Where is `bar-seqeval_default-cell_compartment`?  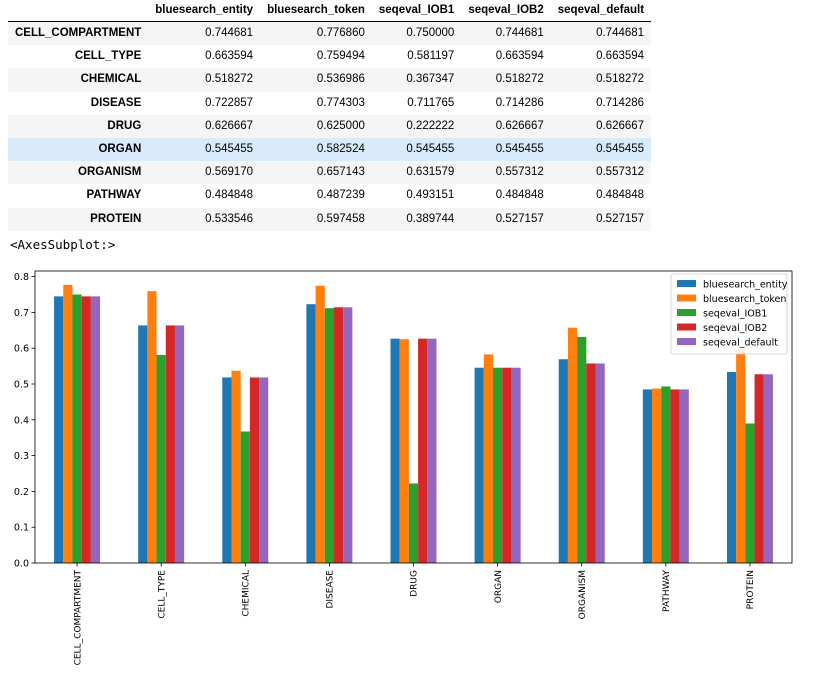 bar-seqeval_default-cell_compartment is located at coordinates (95, 429).